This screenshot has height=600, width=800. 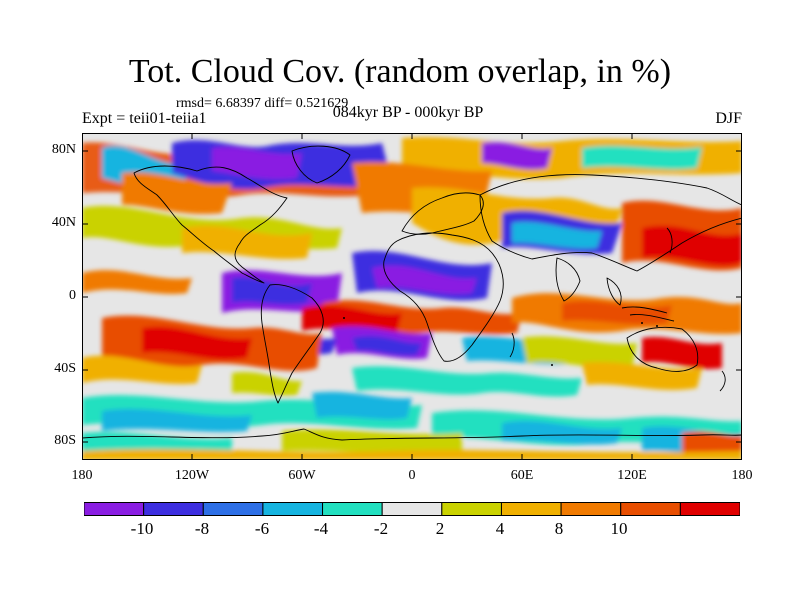 I want to click on colorbar-label: -10, so click(x=142, y=528).